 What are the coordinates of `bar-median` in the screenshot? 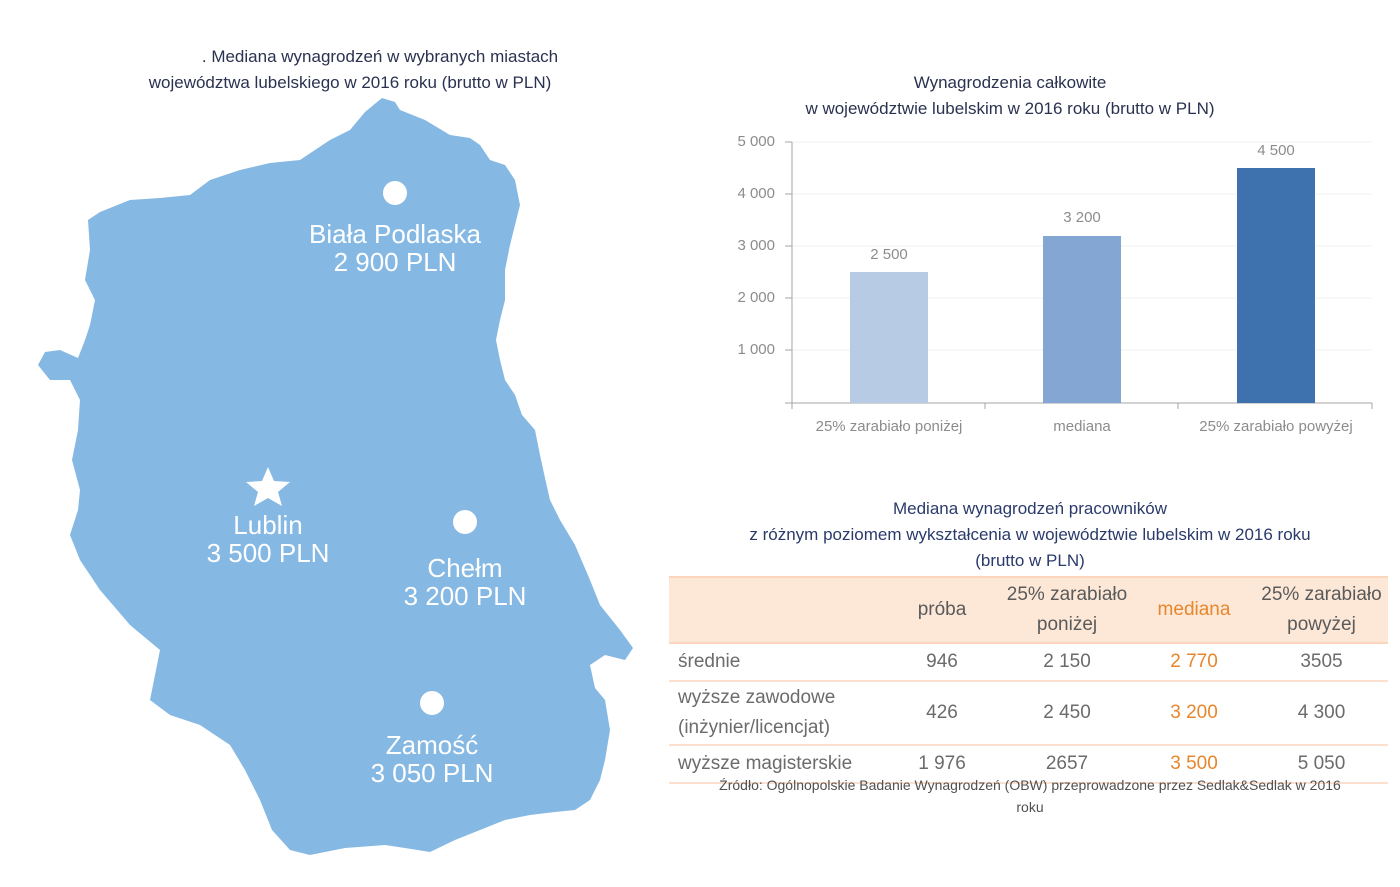 It's located at (1082, 319).